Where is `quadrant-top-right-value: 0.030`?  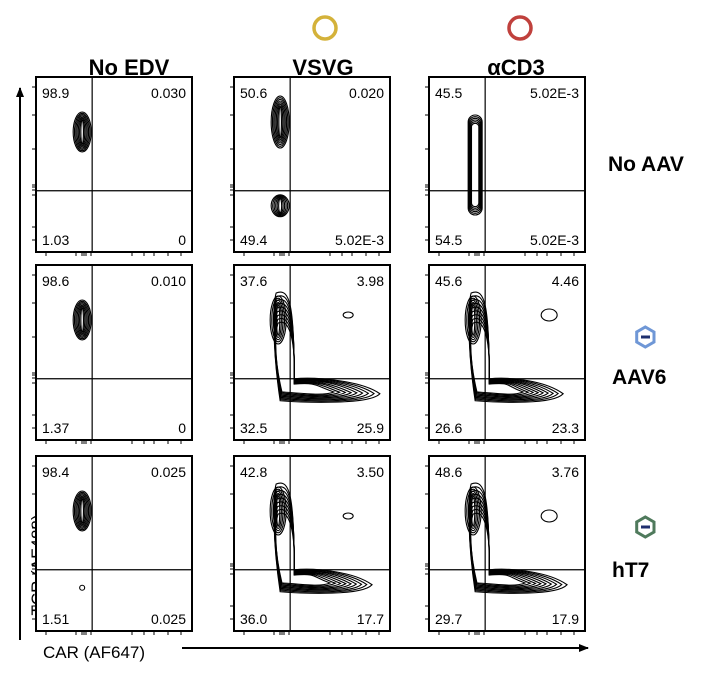
quadrant-top-right-value: 0.030 is located at coordinates (168, 93).